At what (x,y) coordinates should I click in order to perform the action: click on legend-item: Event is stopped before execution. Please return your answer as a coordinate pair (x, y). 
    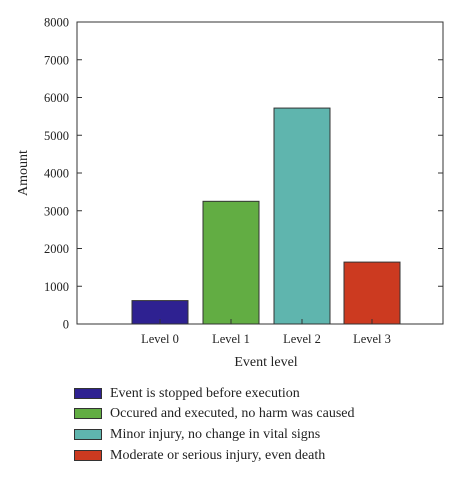
    Looking at the image, I should click on (187, 393).